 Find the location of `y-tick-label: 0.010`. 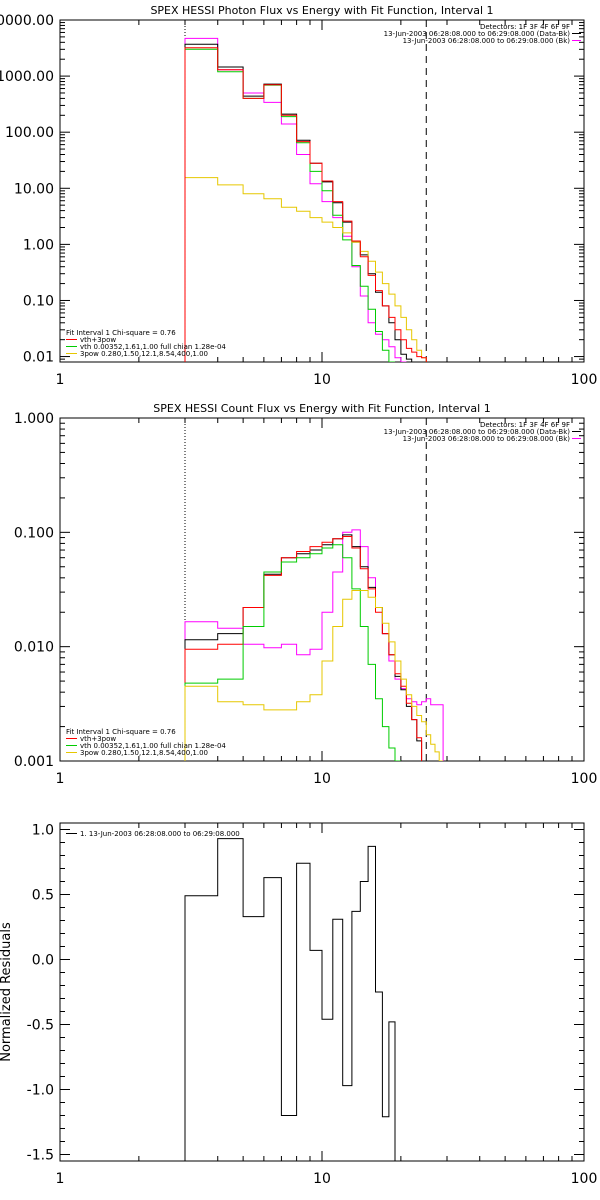

y-tick-label: 0.010 is located at coordinates (34, 648).